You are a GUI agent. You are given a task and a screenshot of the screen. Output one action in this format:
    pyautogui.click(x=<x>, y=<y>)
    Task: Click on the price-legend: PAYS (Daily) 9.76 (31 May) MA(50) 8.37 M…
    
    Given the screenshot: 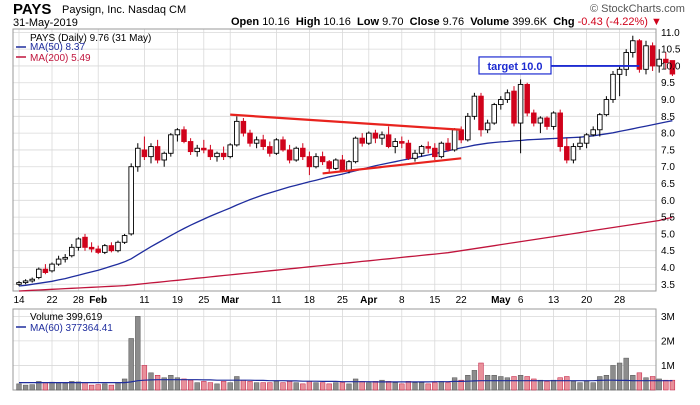 What is the action you would take?
    pyautogui.click(x=83, y=48)
    